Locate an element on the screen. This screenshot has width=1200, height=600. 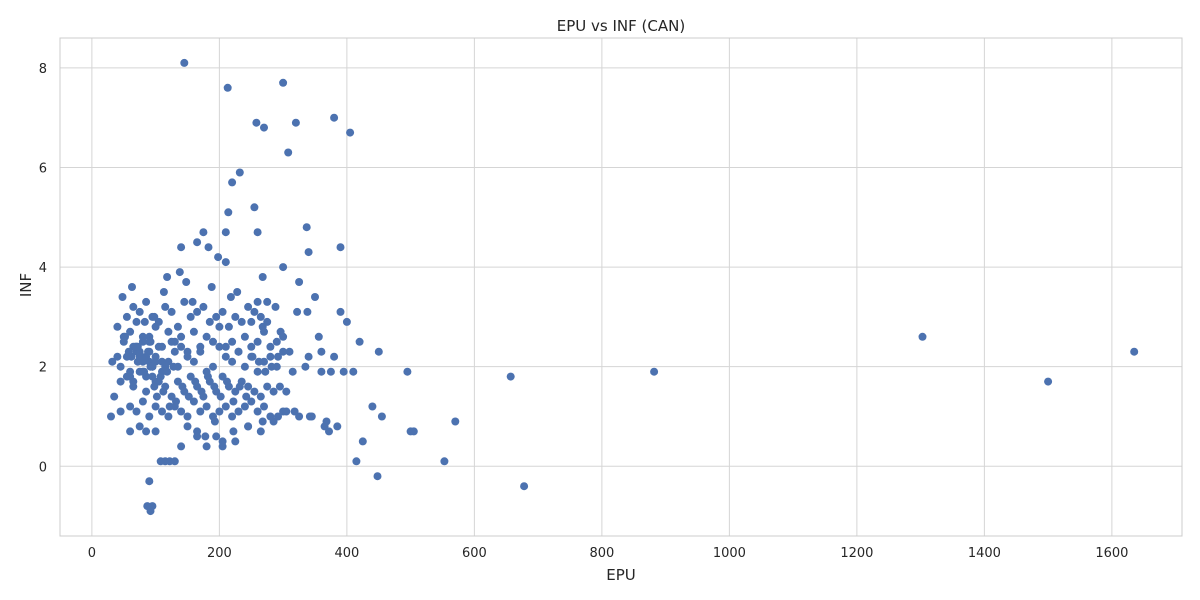
x-tick-label: 1400 is located at coordinates (984, 553).